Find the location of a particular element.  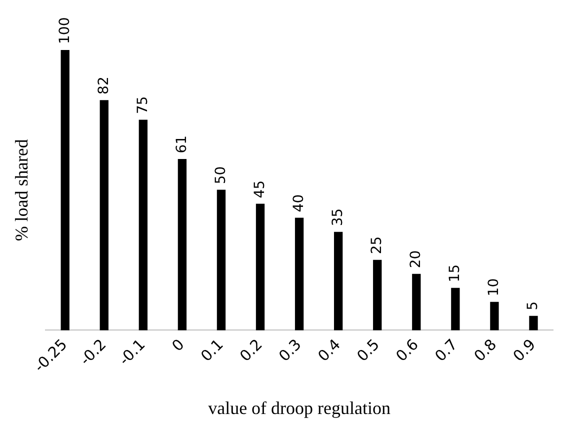

data-label: 75 is located at coordinates (142, 105).